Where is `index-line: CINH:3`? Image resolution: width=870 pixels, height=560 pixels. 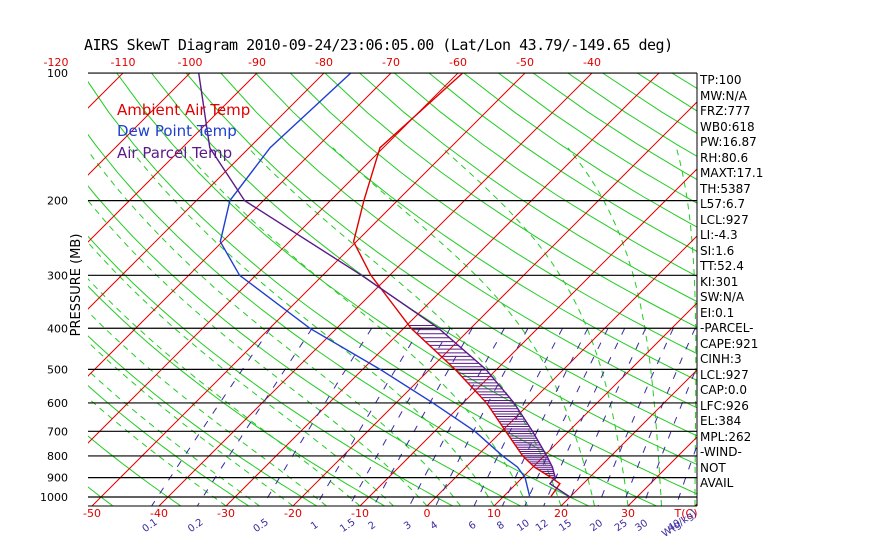 index-line: CINH:3 is located at coordinates (721, 359).